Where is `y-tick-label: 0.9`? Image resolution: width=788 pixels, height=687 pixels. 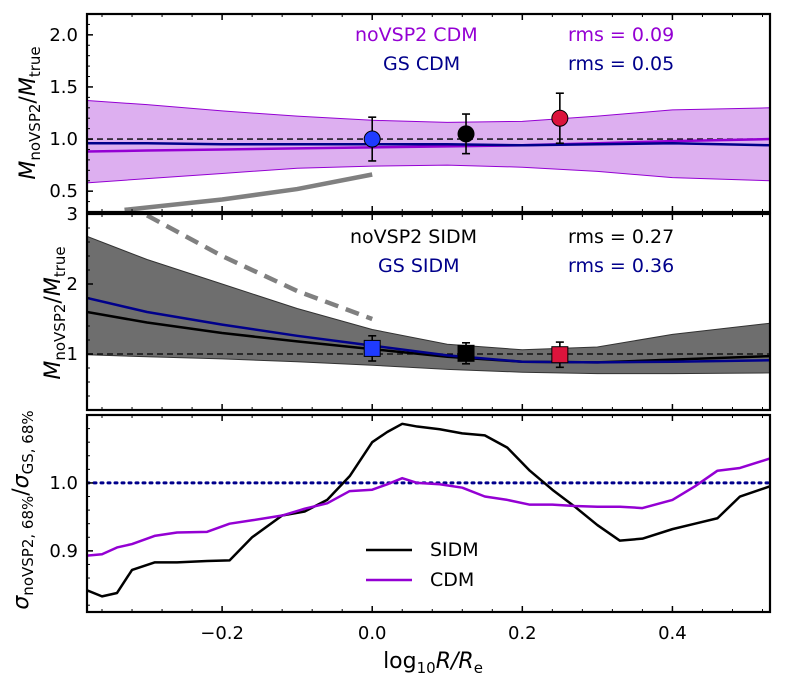 y-tick-label: 0.9 is located at coordinates (63, 551).